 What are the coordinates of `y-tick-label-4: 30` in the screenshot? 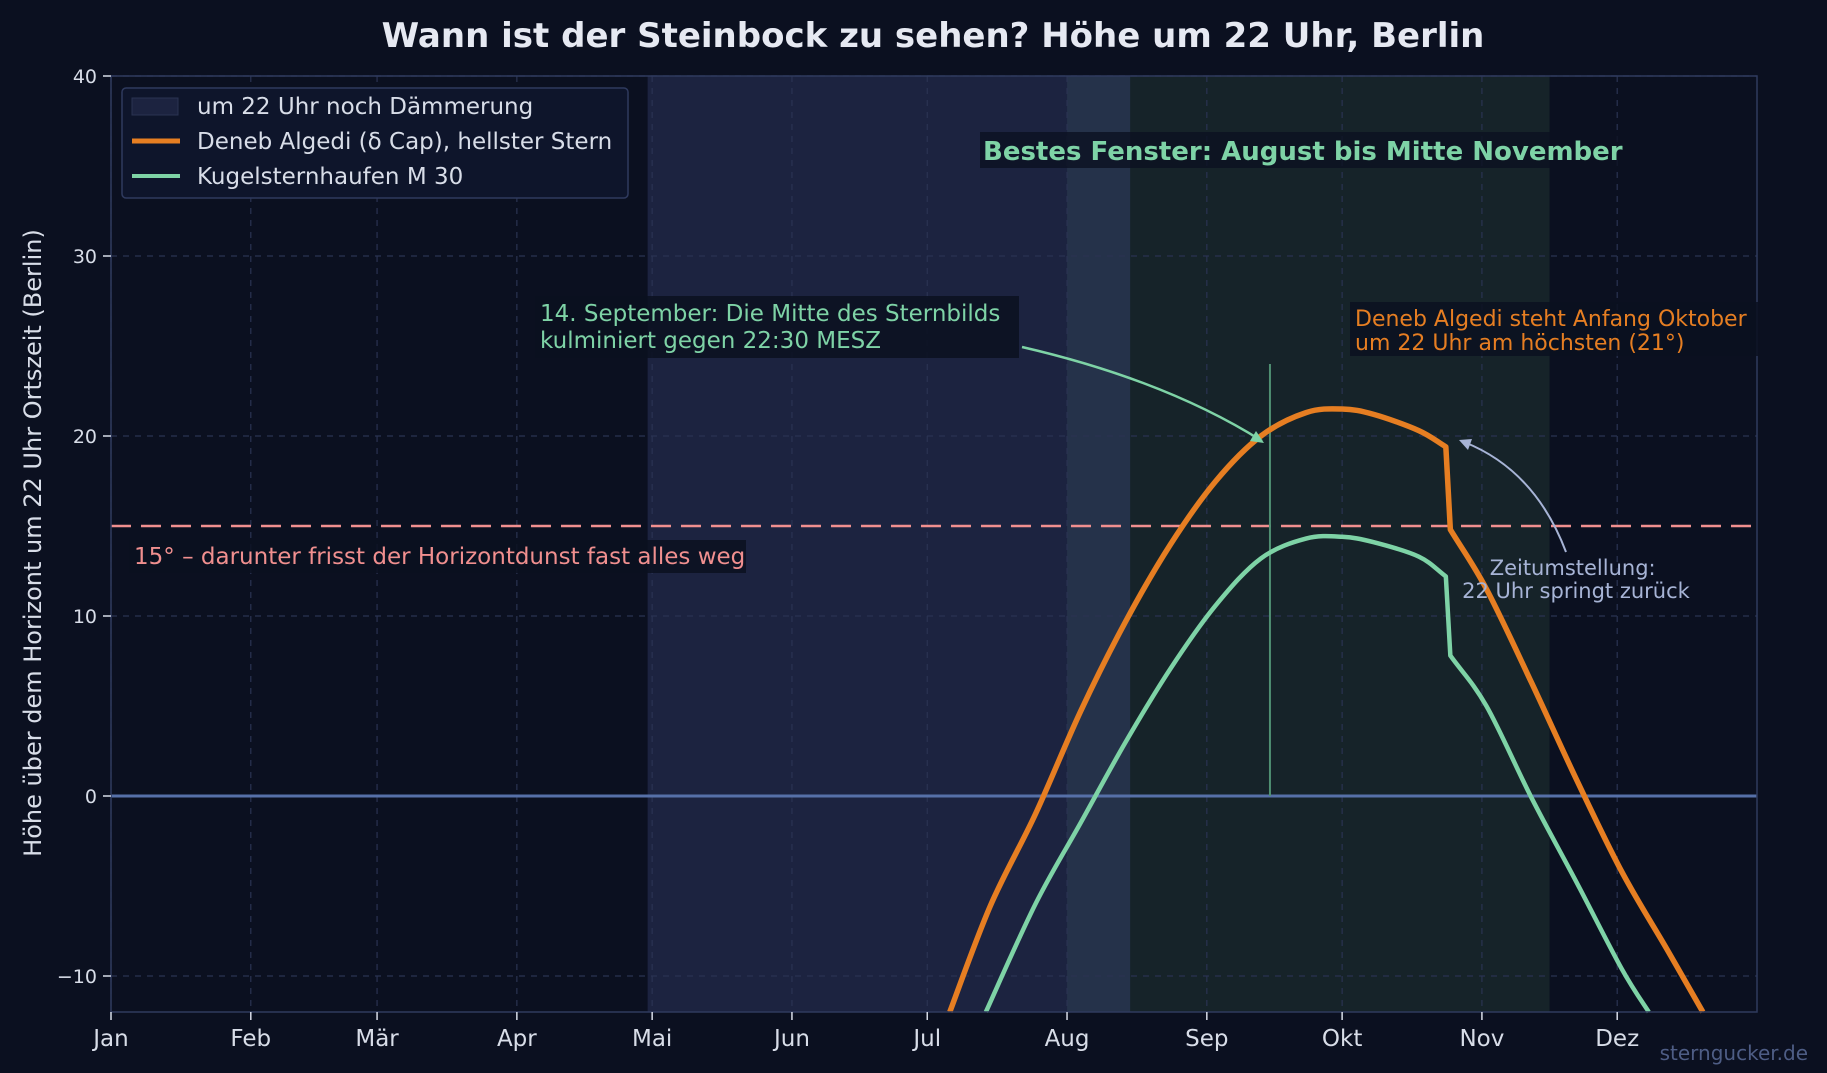 It's located at (85, 257).